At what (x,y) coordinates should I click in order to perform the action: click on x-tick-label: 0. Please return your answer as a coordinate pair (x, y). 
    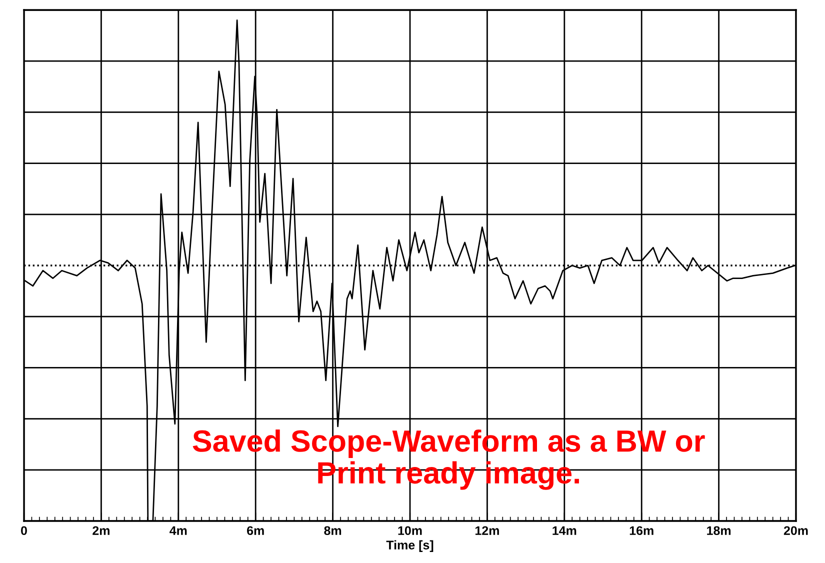
    Looking at the image, I should click on (24, 531).